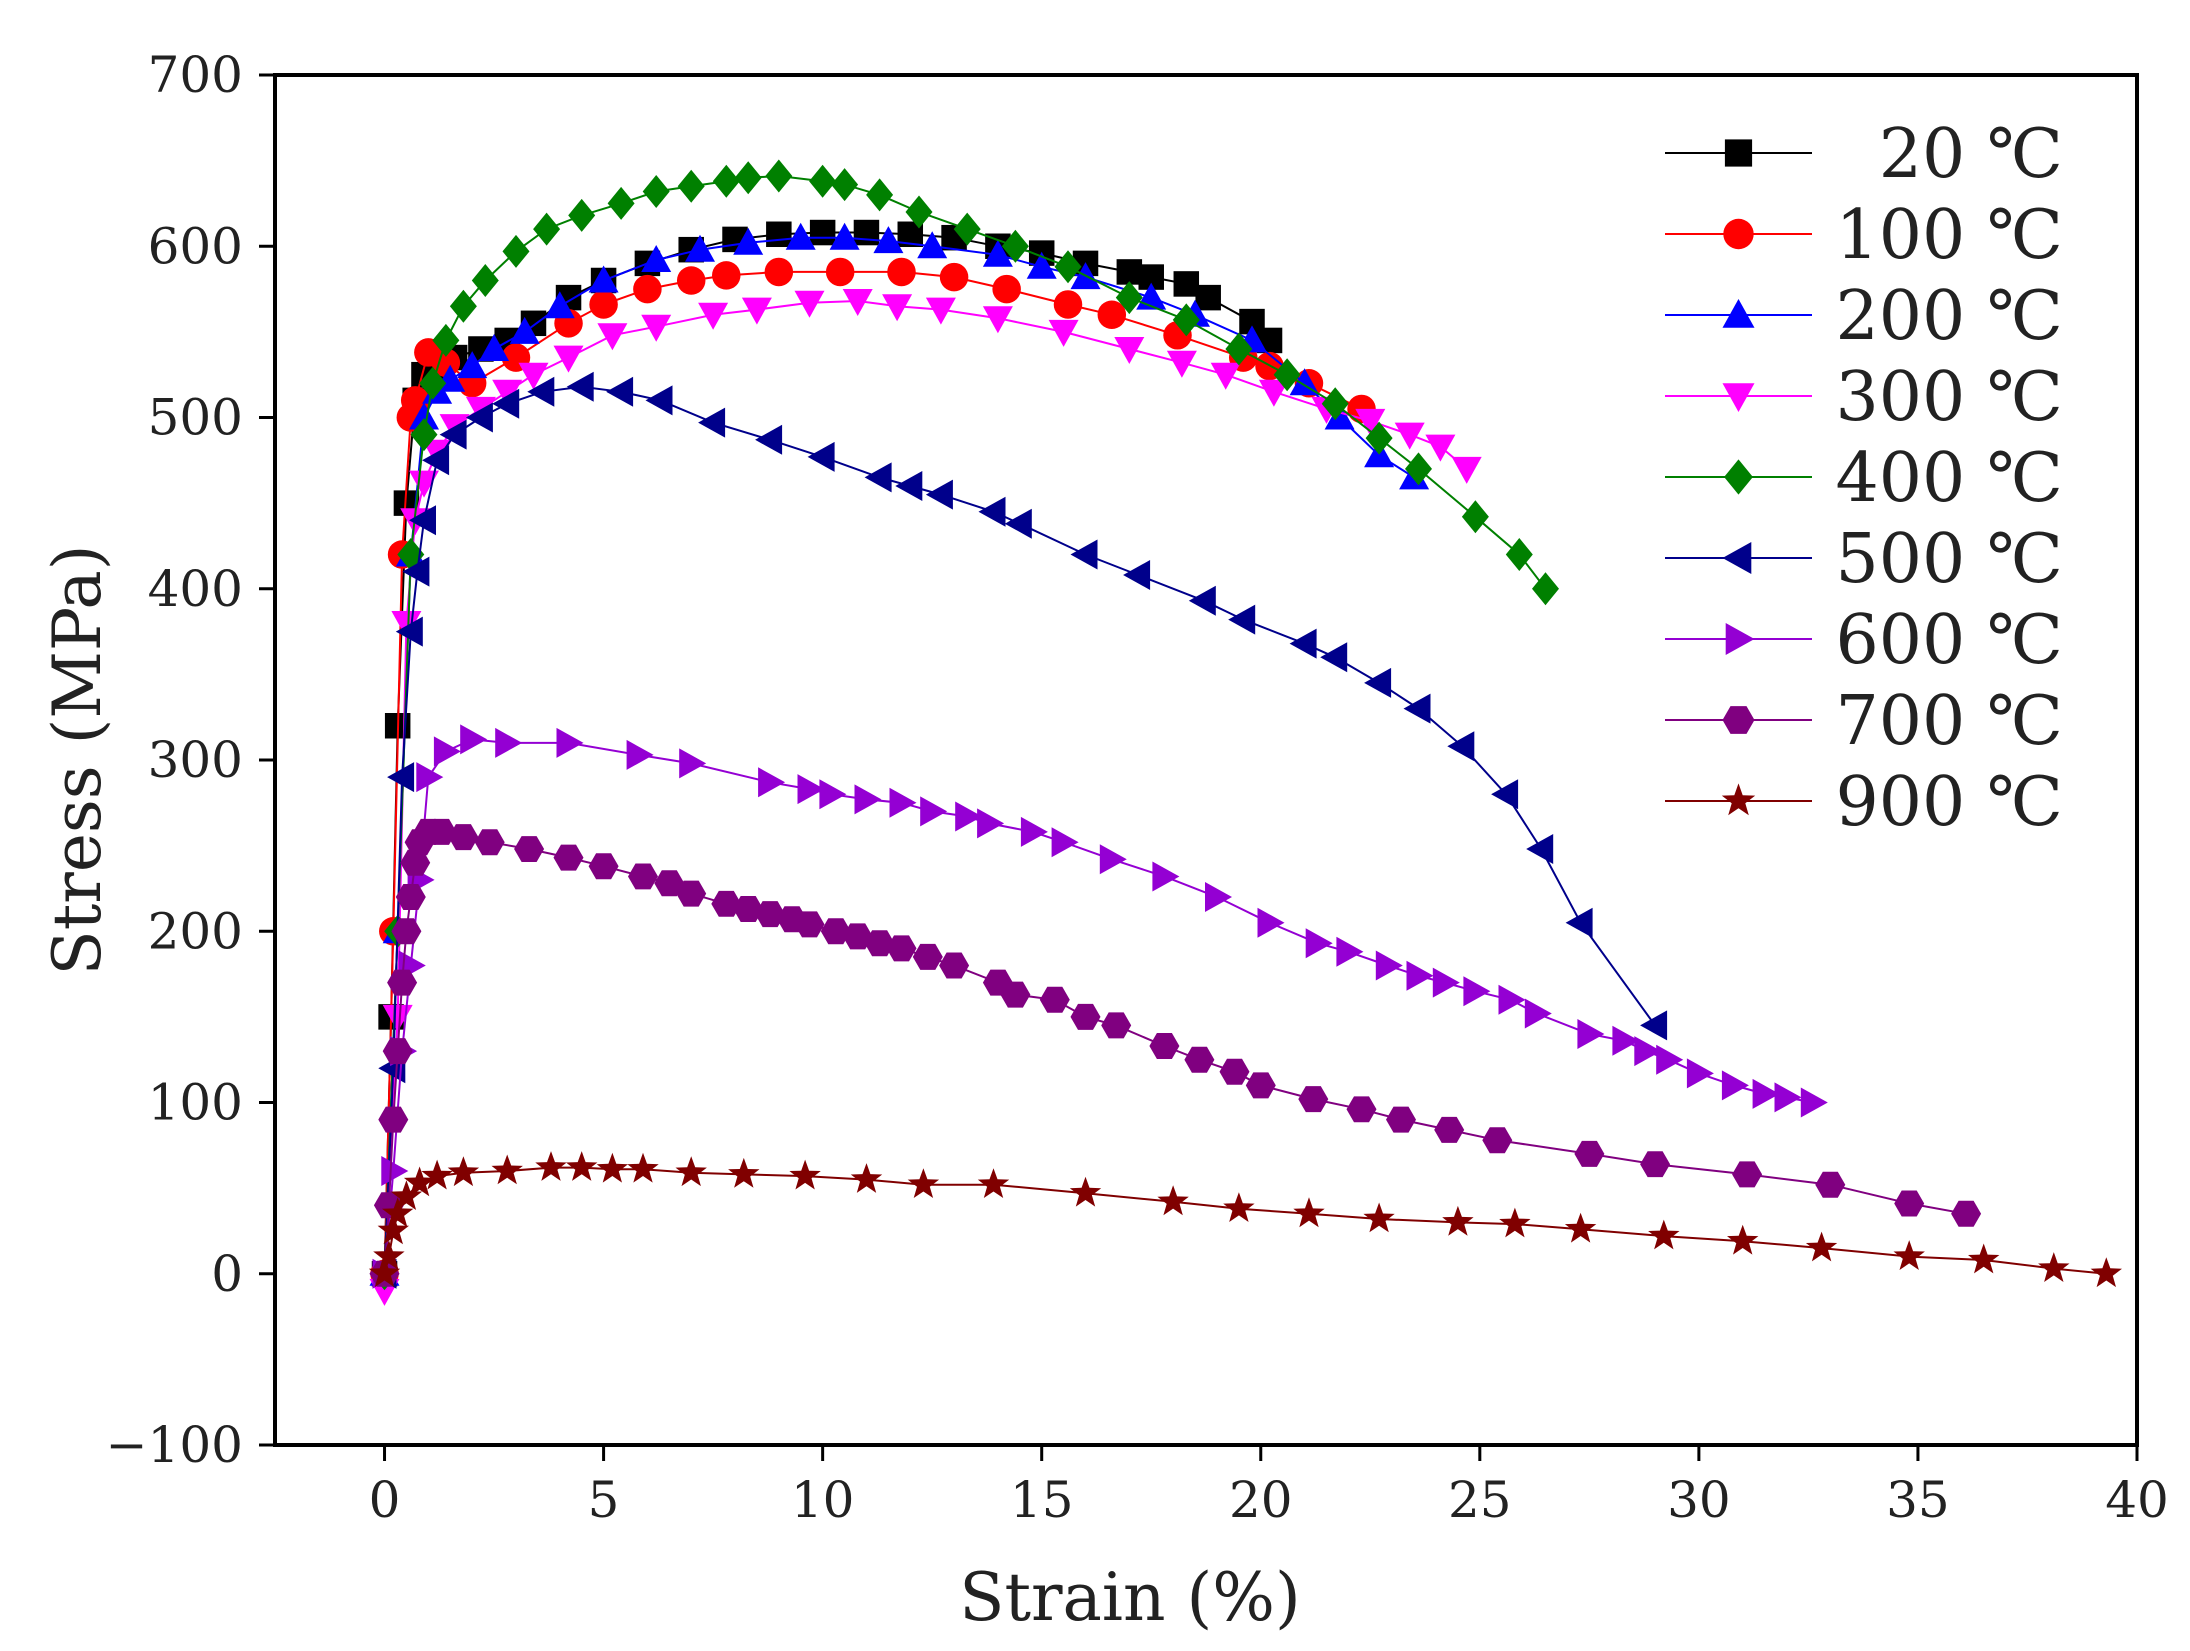  I want to click on legend-entry: 700 ℃, so click(1864, 721).